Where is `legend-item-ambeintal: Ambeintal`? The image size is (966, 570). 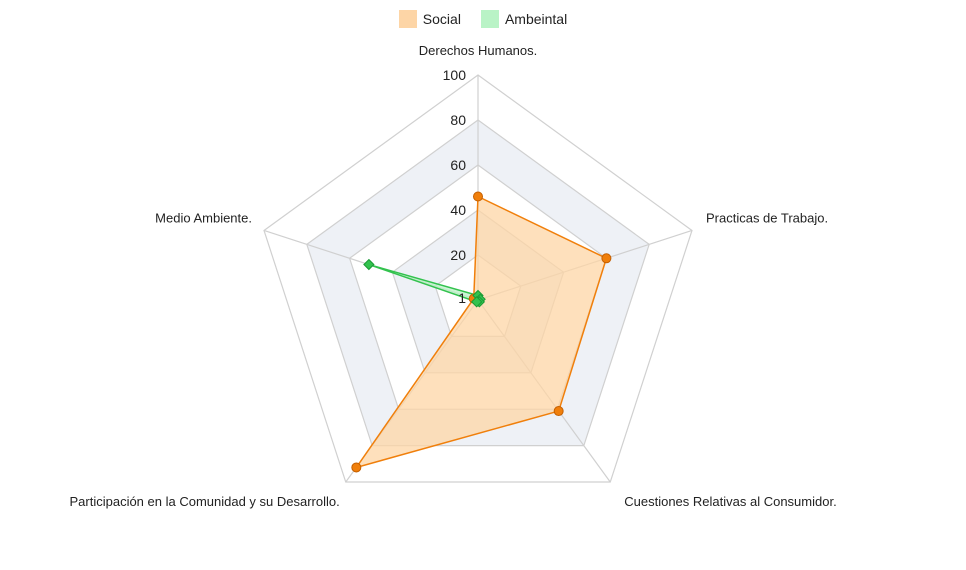
legend-item-ambeintal: Ambeintal is located at coordinates (524, 19).